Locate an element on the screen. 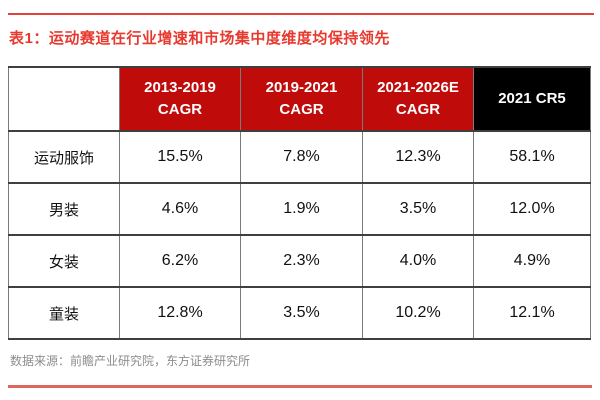 This screenshot has height=400, width=600. column-header-line1: 2019-2021 is located at coordinates (301, 88).